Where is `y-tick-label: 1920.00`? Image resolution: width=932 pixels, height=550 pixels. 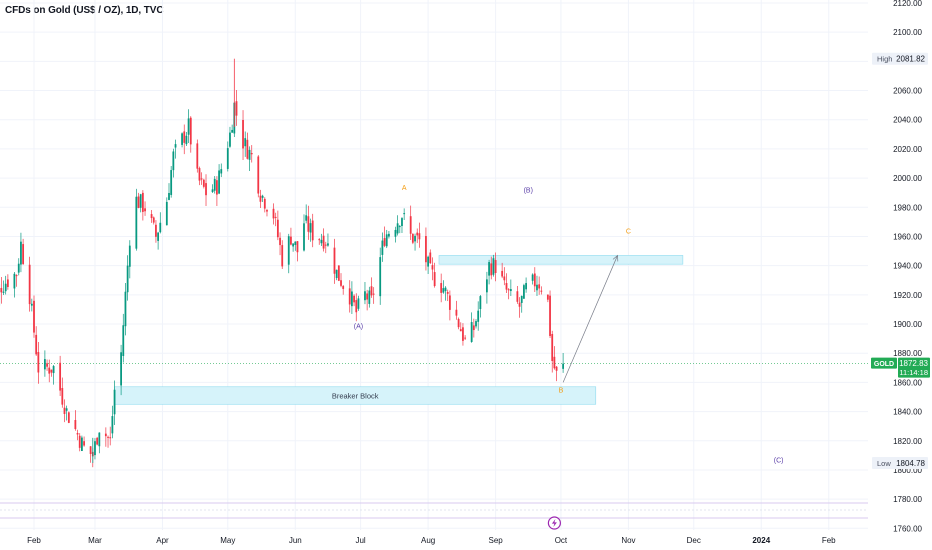
y-tick-label: 1920.00 is located at coordinates (907, 295).